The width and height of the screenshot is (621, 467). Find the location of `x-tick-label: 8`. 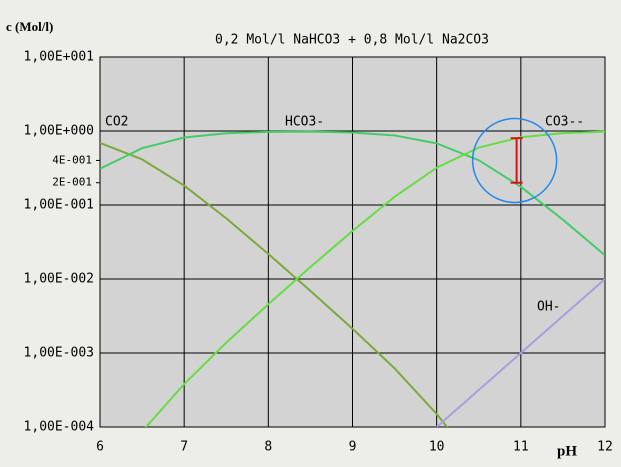

x-tick-label: 8 is located at coordinates (268, 447).